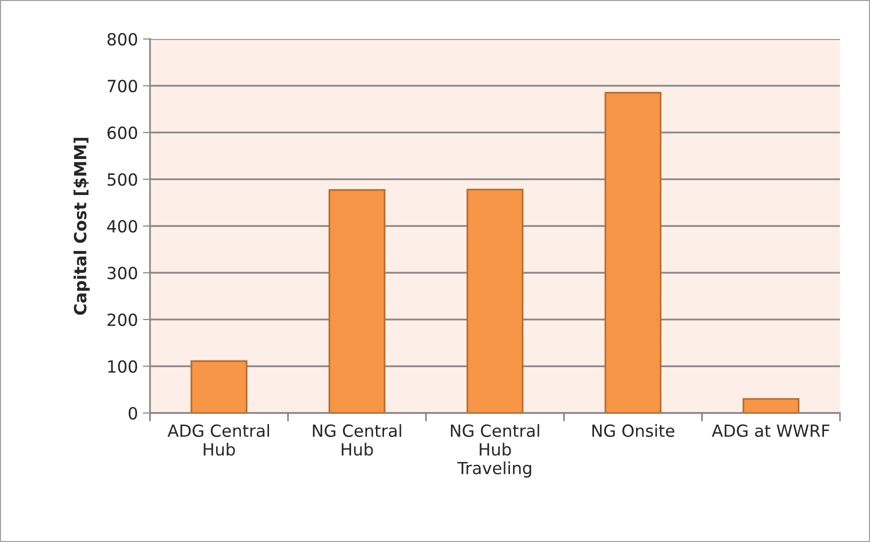 This screenshot has width=870, height=542. What do you see at coordinates (122, 226) in the screenshot?
I see `y-tick-label: 400` at bounding box center [122, 226].